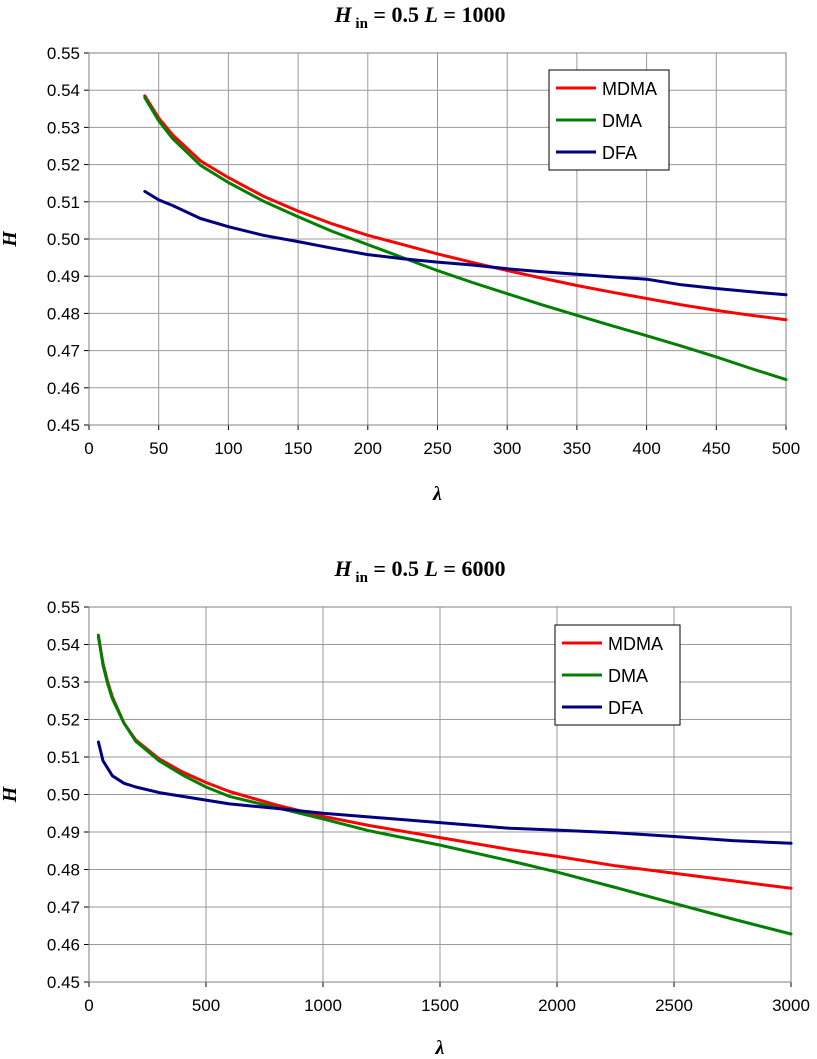 Image resolution: width=817 pixels, height=1059 pixels. Describe the element at coordinates (158, 448) in the screenshot. I see `x-tick-label: 50` at that location.